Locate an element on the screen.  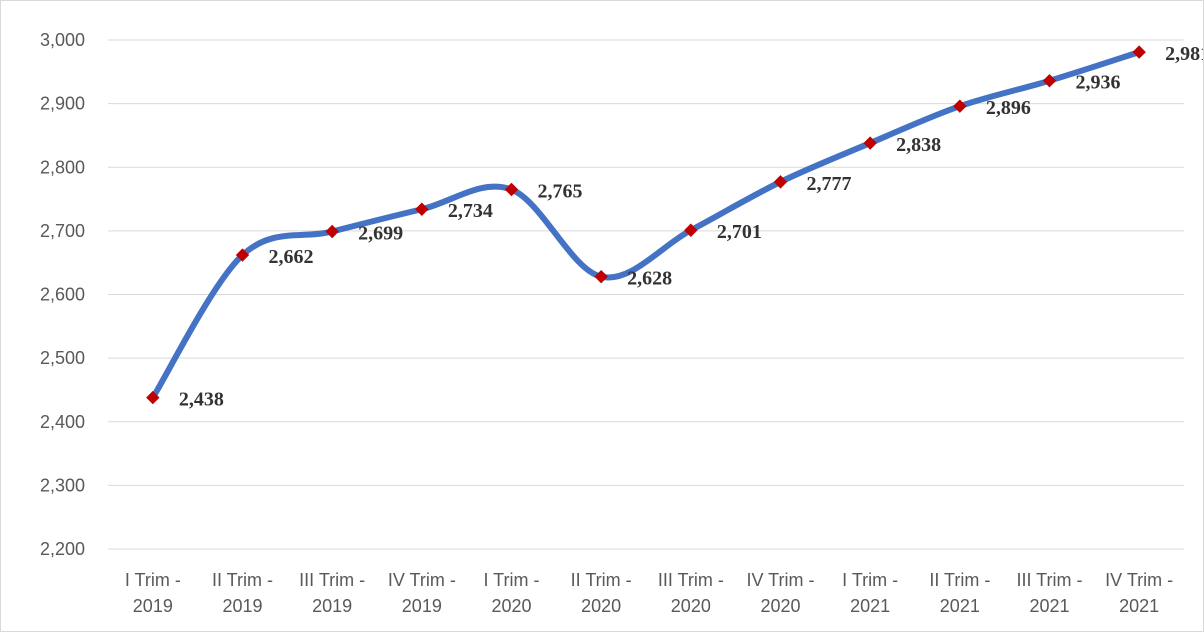
data-label: 2,765 is located at coordinates (560, 192).